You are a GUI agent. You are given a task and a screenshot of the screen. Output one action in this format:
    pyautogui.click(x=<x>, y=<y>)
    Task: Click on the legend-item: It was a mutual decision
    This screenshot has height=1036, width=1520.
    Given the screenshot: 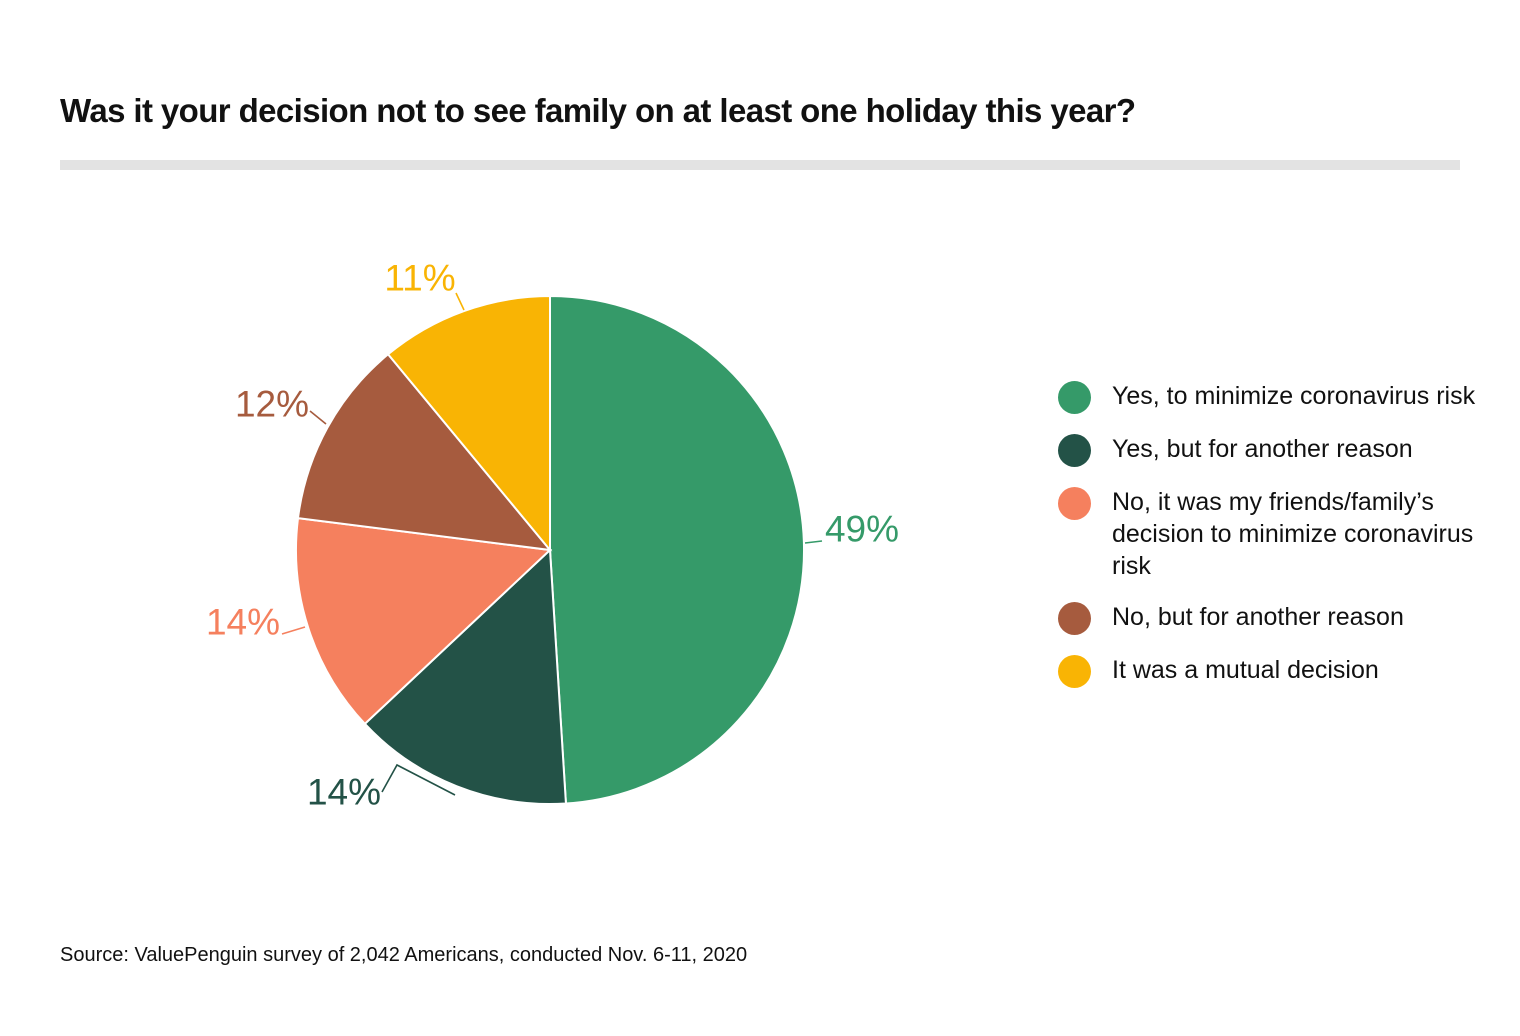 What is the action you would take?
    pyautogui.click(x=1268, y=671)
    